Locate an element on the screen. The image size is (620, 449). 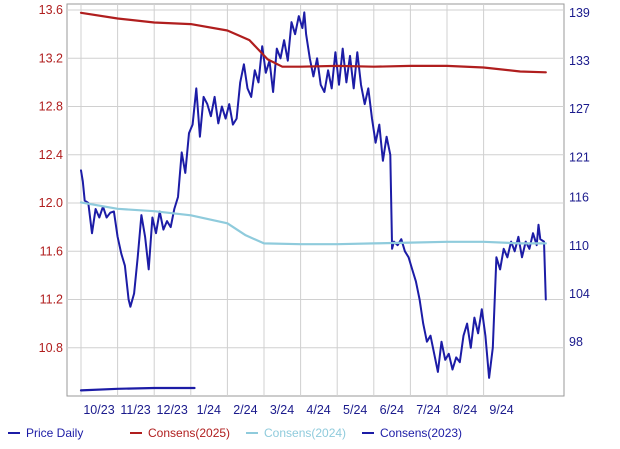
left-tick-label: 12.8 is located at coordinates (51, 107).